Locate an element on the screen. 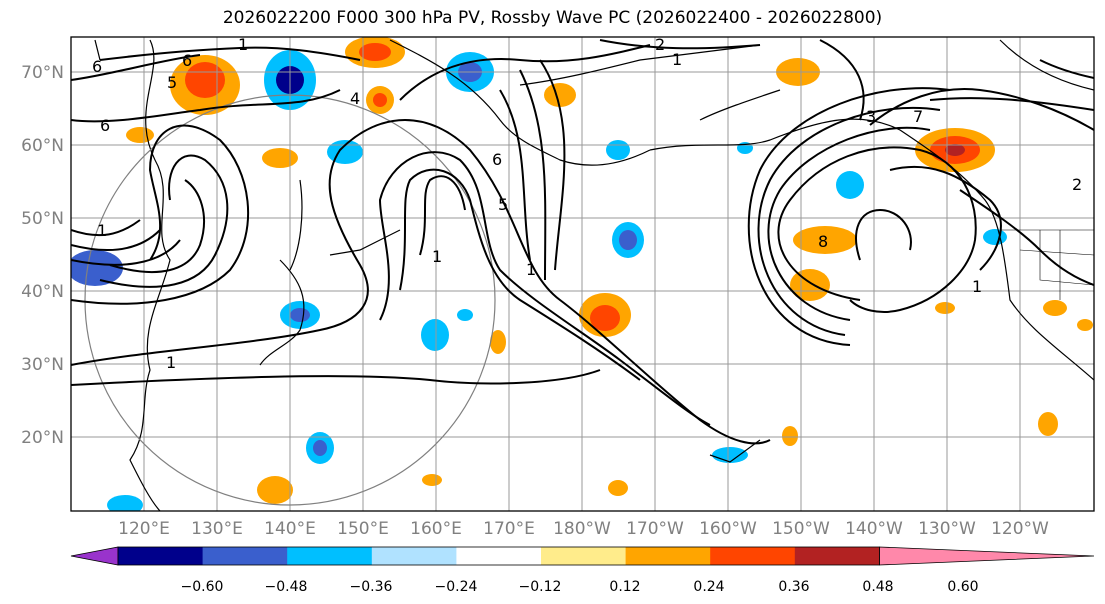  lon-label: 160°W is located at coordinates (728, 529).